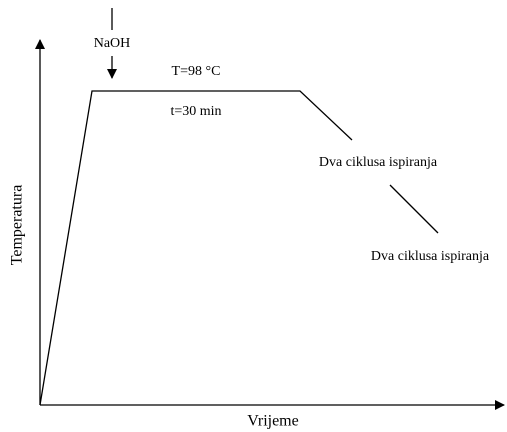  What do you see at coordinates (112, 43) in the screenshot?
I see `reagent-label: NaOH` at bounding box center [112, 43].